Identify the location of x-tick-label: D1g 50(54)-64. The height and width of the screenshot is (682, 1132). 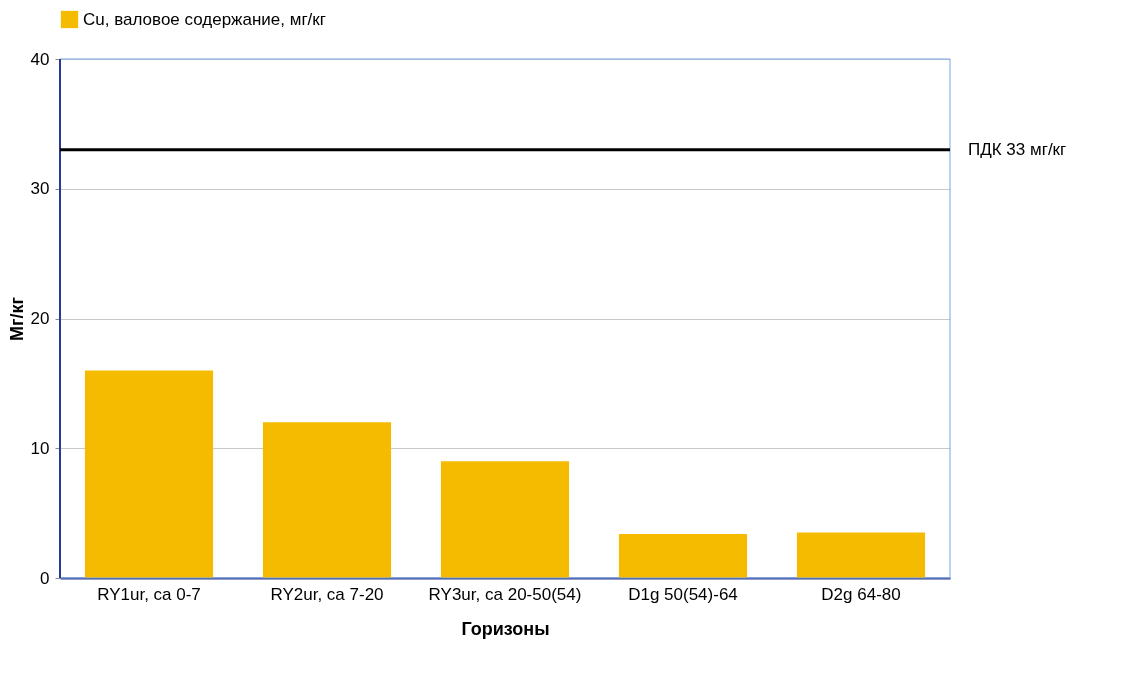
(683, 594).